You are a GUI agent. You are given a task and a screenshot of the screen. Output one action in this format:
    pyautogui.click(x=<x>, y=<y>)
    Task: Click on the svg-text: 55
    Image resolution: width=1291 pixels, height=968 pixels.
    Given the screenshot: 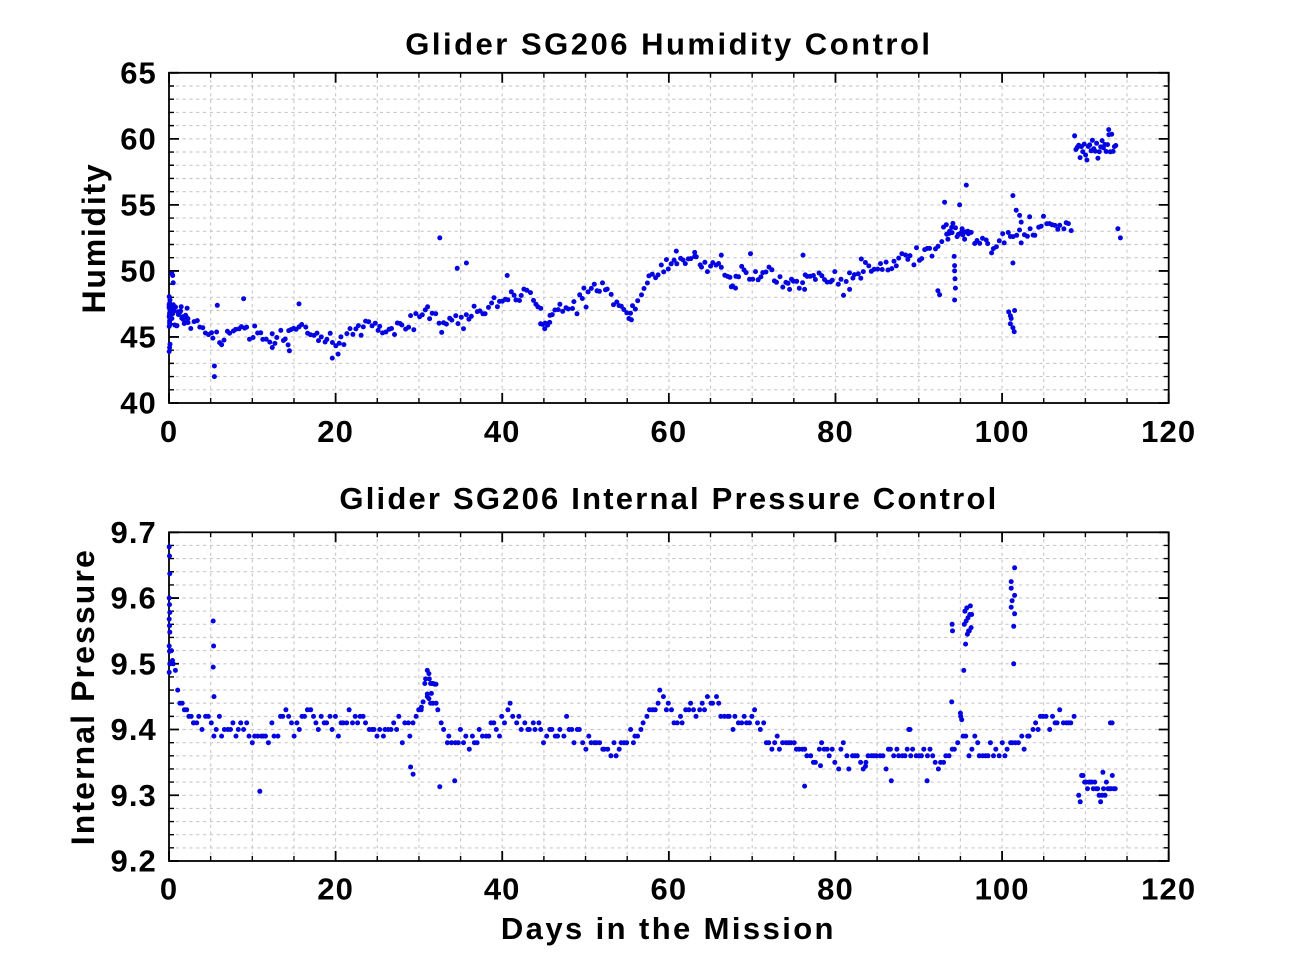 What is the action you would take?
    pyautogui.click(x=138, y=205)
    